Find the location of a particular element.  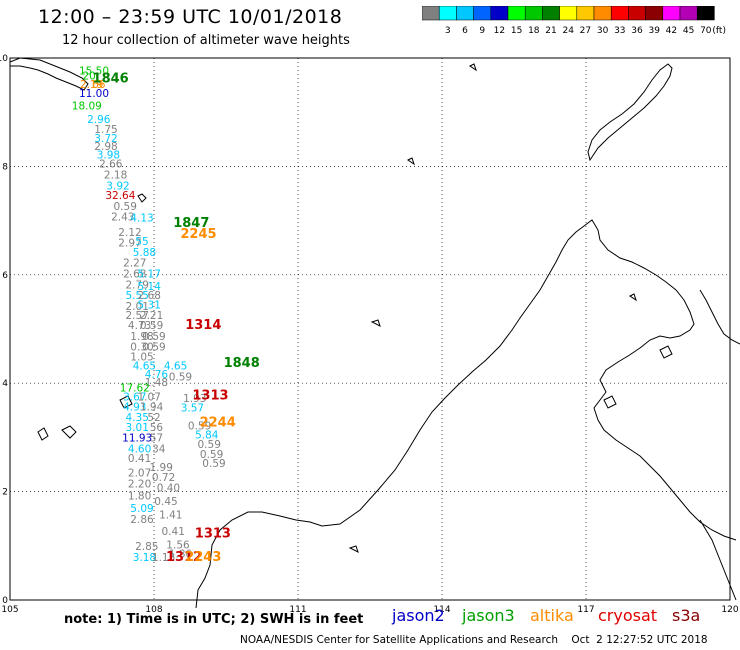

swh-observation: 0.30 is located at coordinates (141, 348).